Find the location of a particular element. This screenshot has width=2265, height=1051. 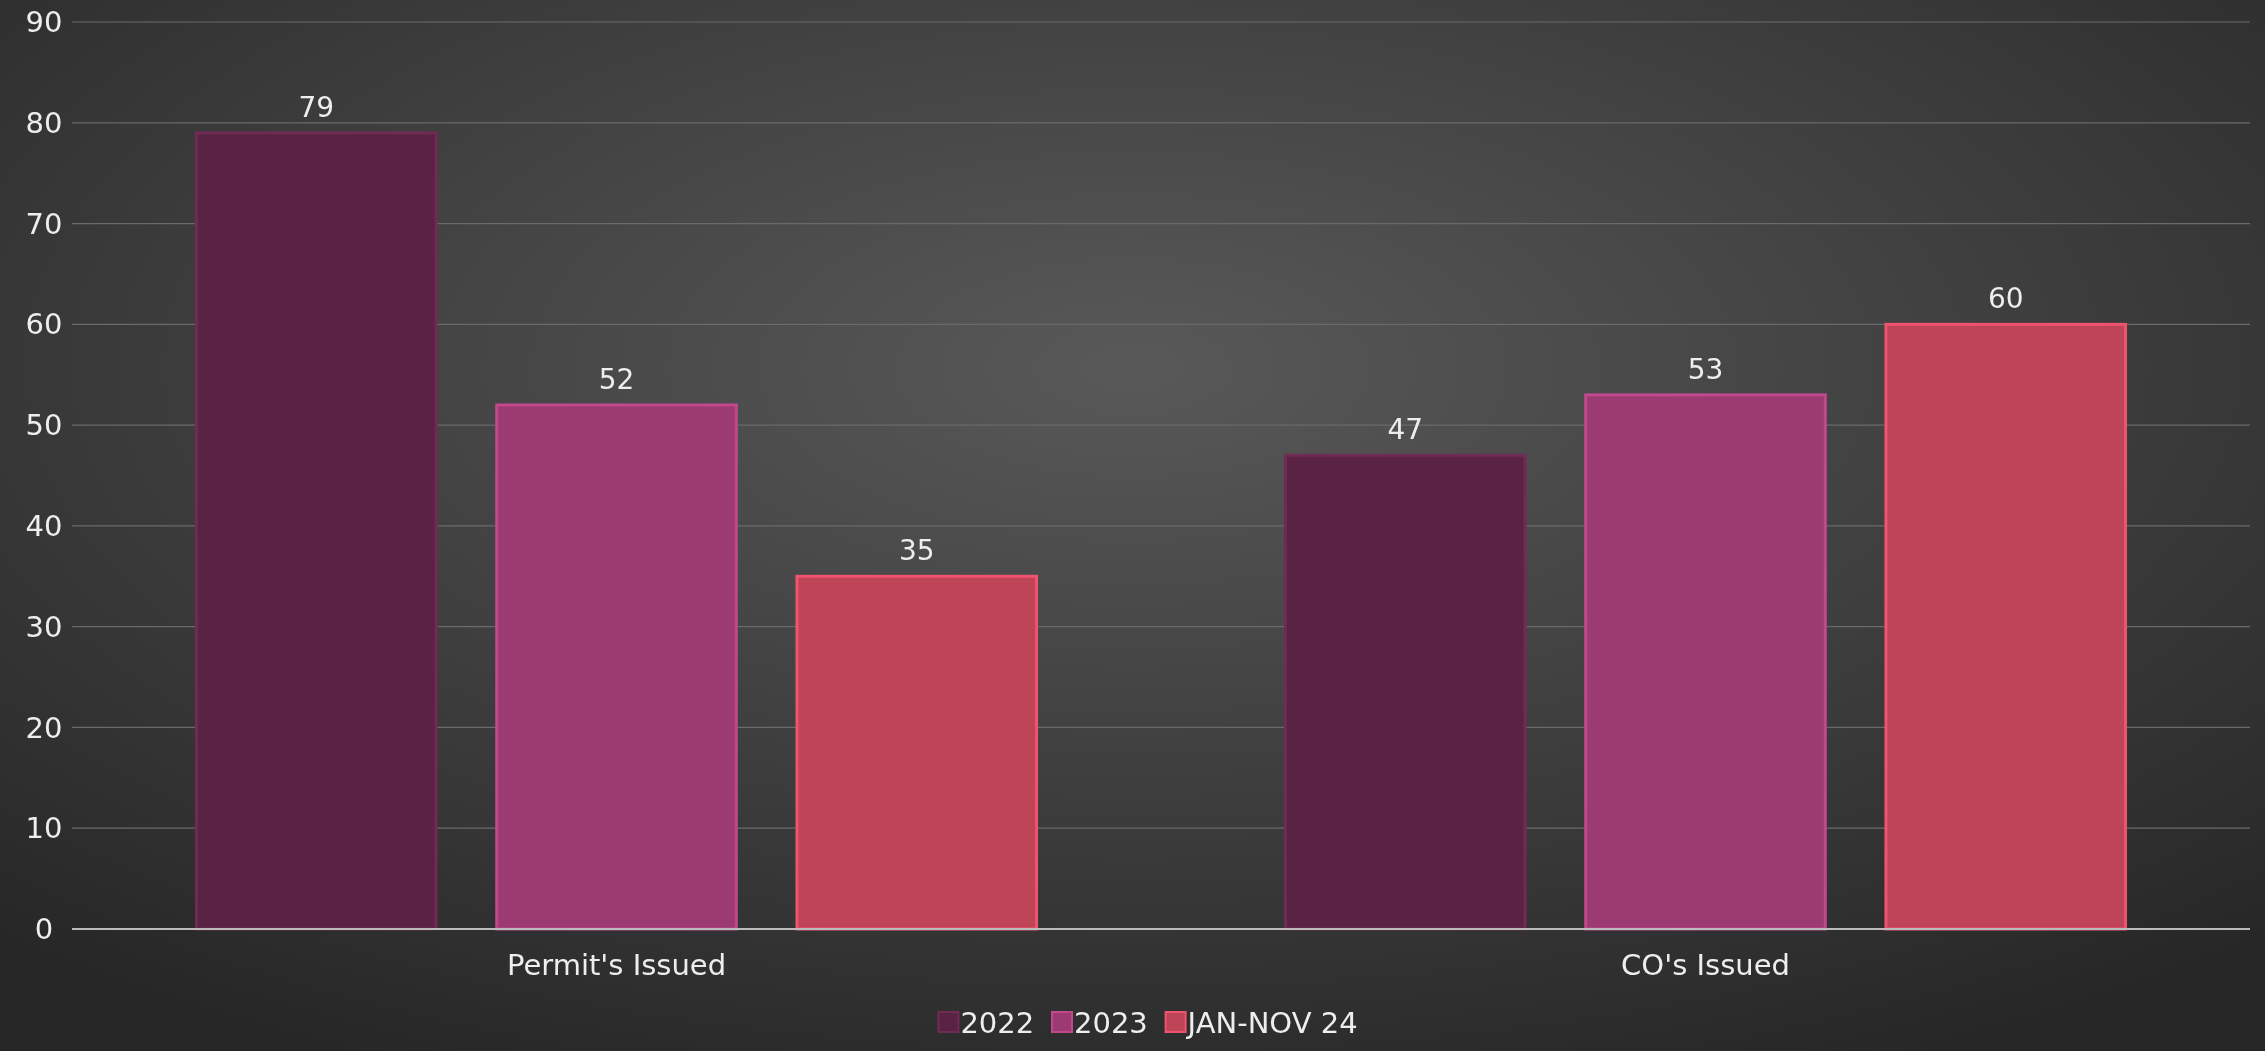

legend-label: 2022 is located at coordinates (997, 1023).